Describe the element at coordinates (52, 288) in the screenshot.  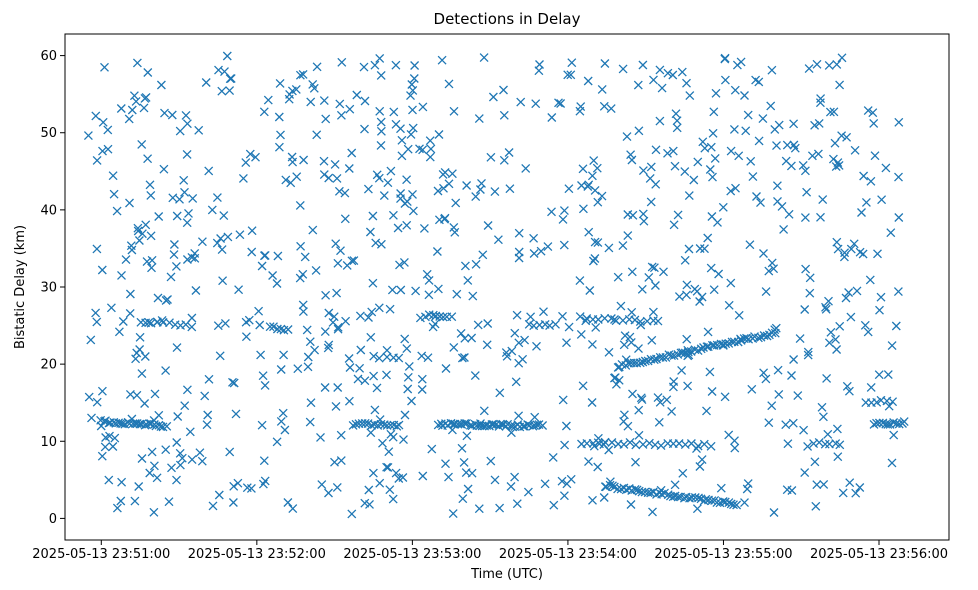
I see `y-axis: 0 10 20 30 40 50 60` at that location.